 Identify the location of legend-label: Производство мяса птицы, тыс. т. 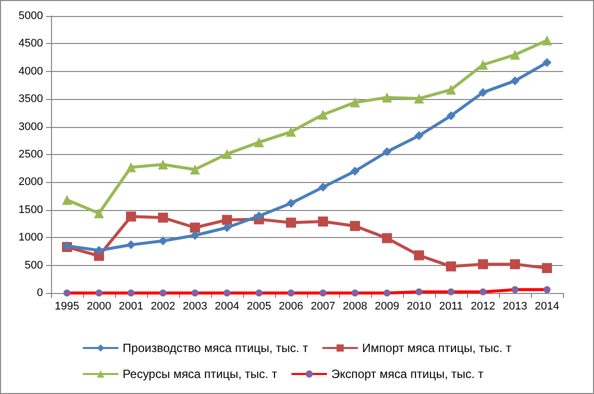
(215, 348).